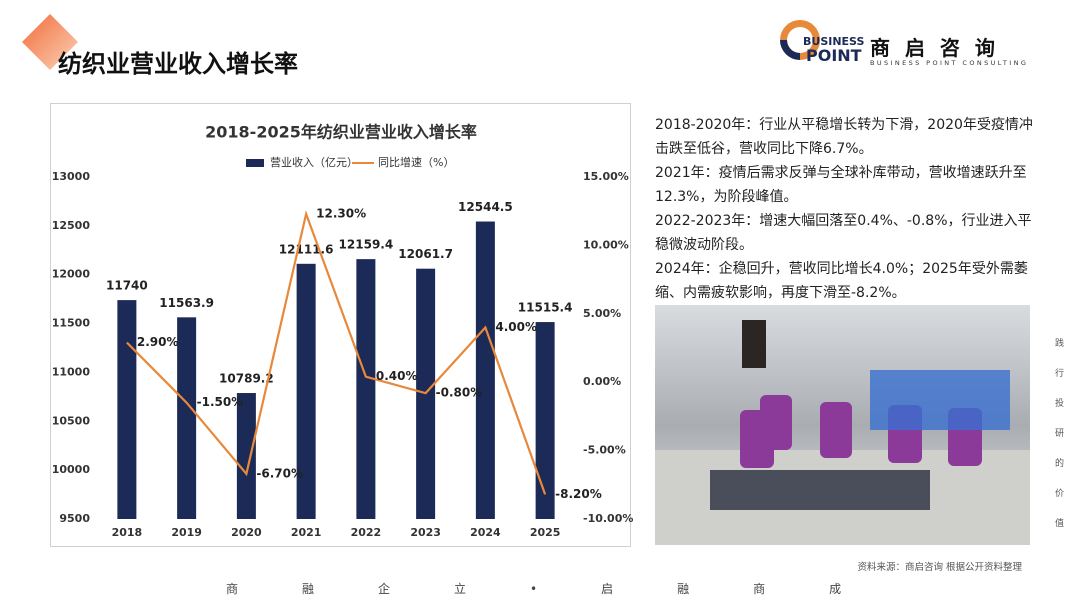  I want to click on line-label: -1.50%, so click(220, 402).